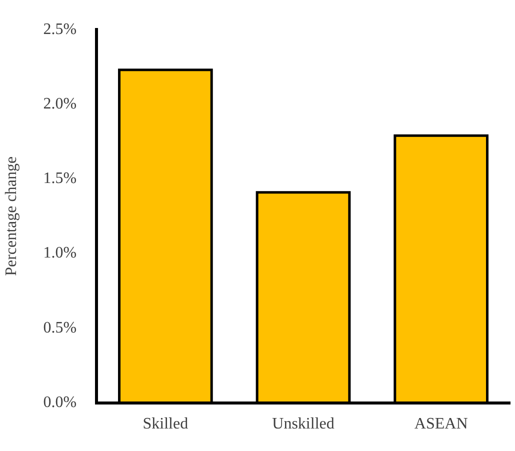 This screenshot has width=515, height=451. I want to click on x-tick-label: ASEAN, so click(441, 424).